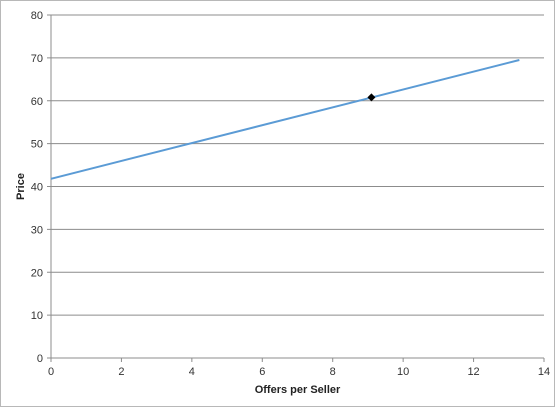  I want to click on x-axis-title: Offers per Seller, so click(298, 390).